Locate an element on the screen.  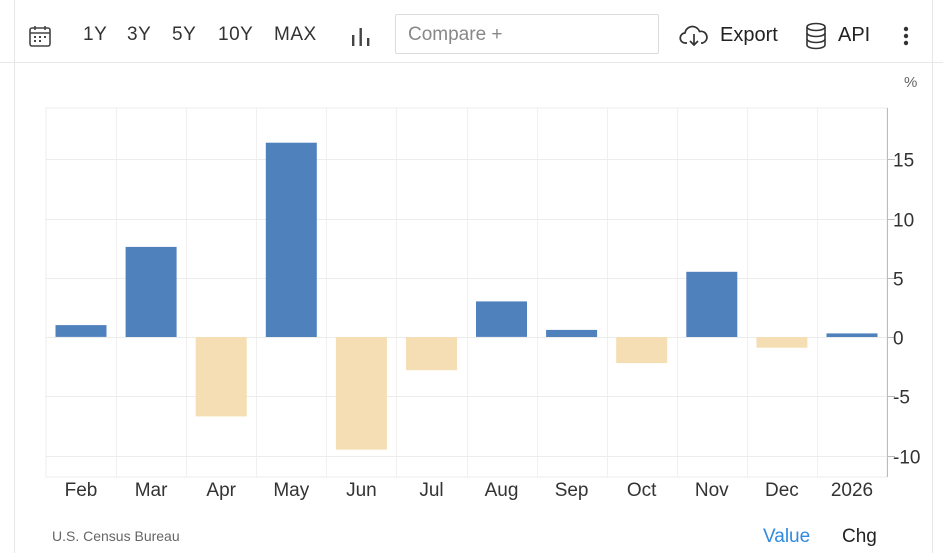
x-tick-label: Dec is located at coordinates (782, 490).